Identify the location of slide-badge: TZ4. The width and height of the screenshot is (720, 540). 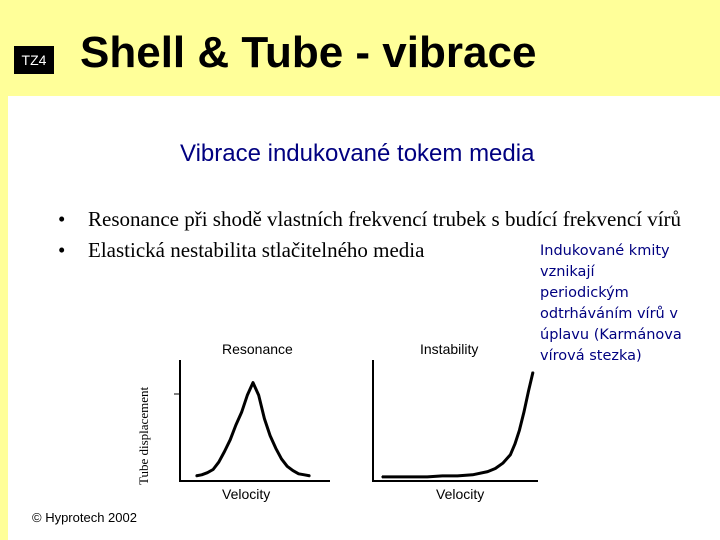
(34, 60).